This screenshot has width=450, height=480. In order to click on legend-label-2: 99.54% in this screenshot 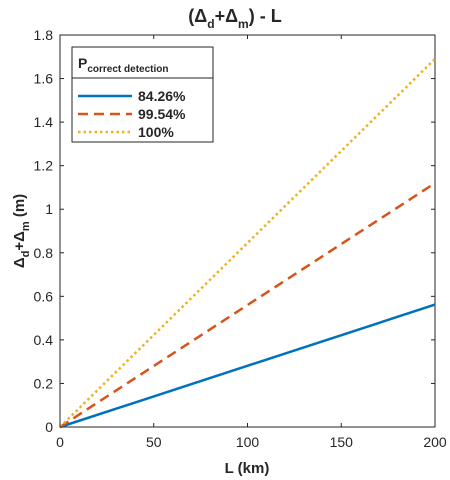, I will do `click(162, 114)`.